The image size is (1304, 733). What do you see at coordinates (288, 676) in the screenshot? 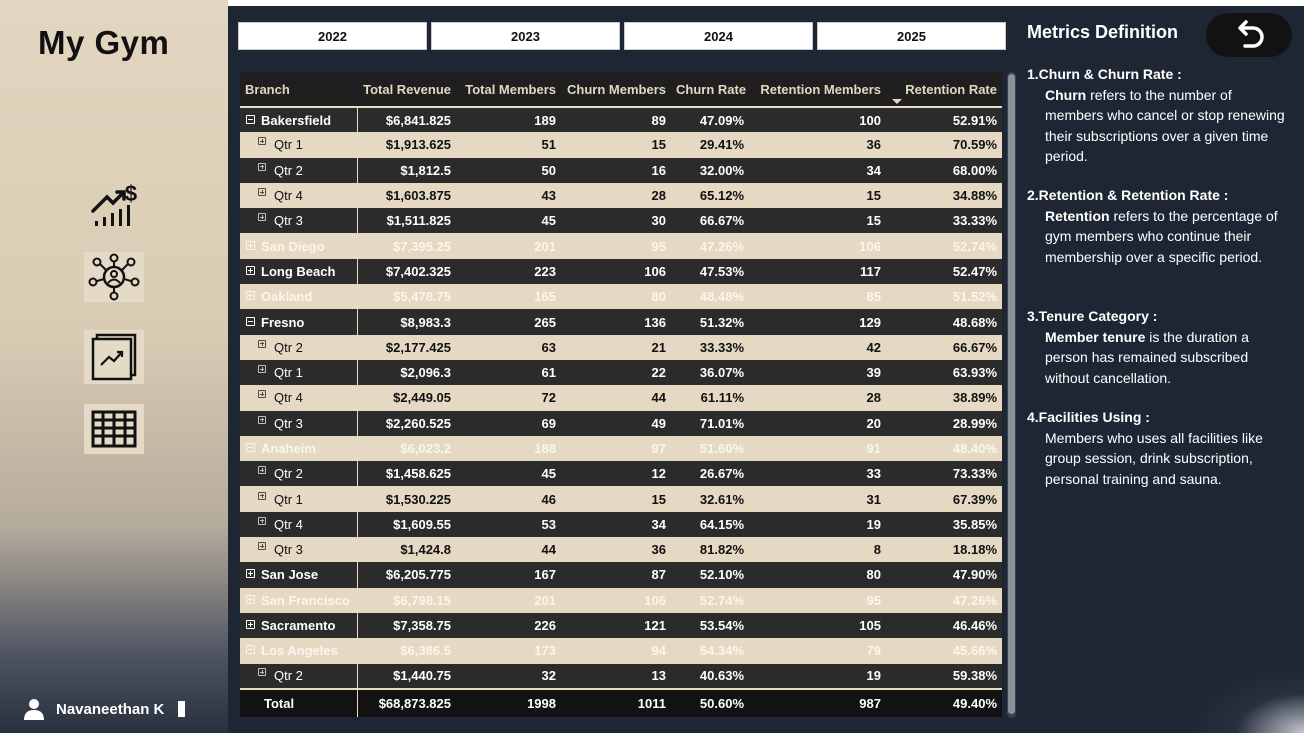
I see `row-label: Qtr 2` at bounding box center [288, 676].